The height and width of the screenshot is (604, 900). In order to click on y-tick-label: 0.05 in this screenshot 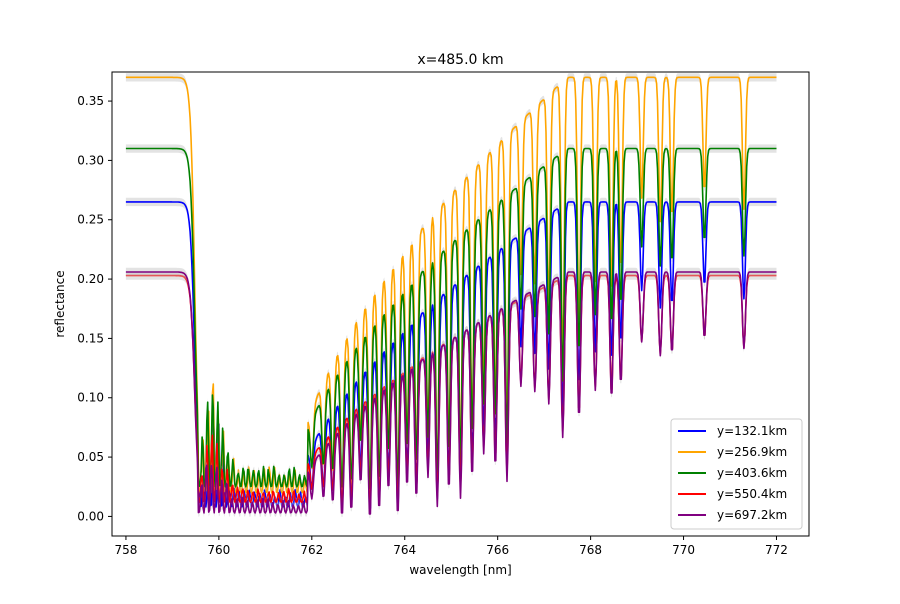, I will do `click(90, 457)`.